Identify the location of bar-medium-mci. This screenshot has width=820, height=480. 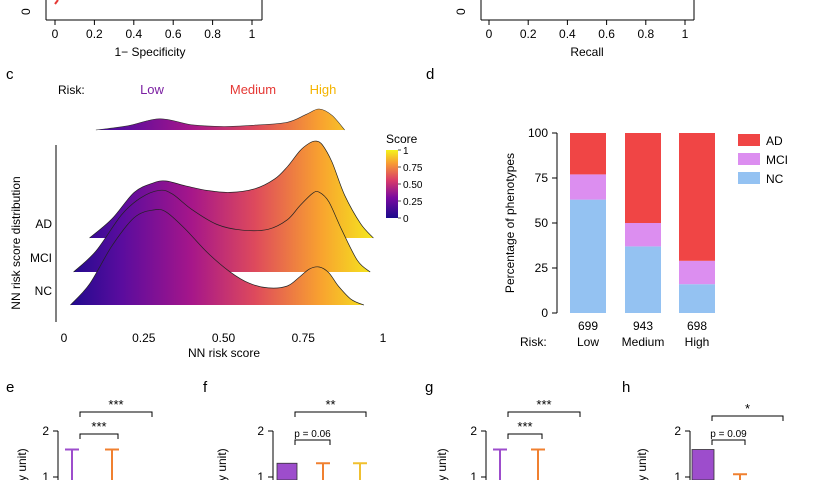
(643, 235).